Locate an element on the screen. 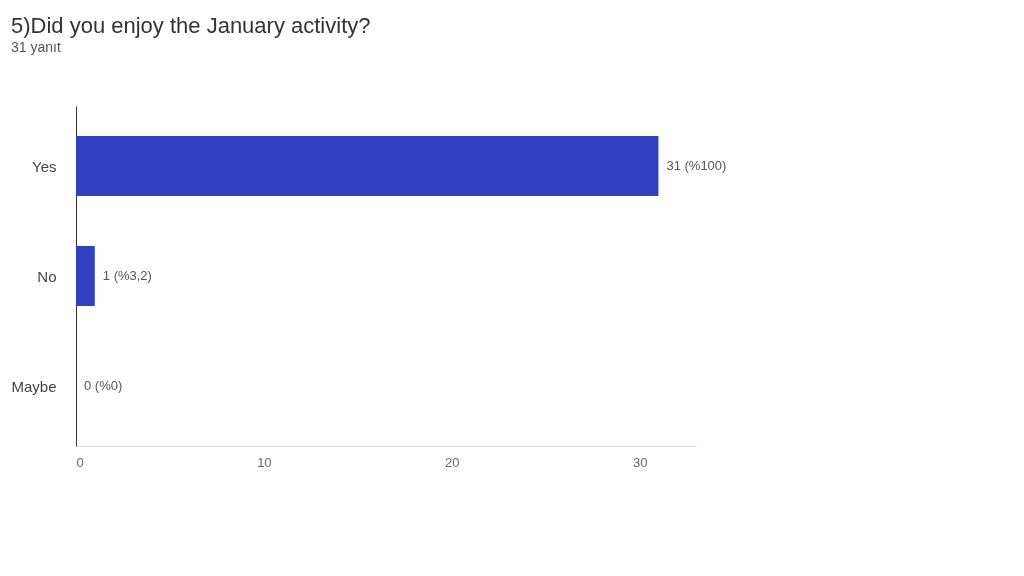  x-tick-label: 30 is located at coordinates (640, 462).